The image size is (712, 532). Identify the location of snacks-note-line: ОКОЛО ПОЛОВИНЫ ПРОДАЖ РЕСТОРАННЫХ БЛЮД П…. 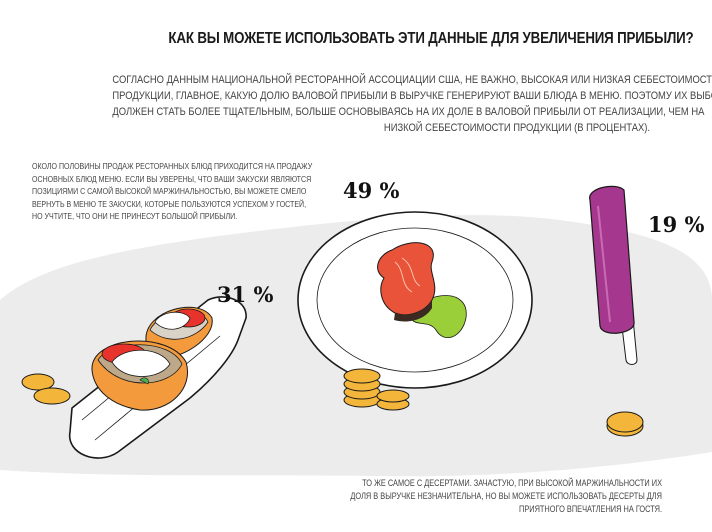
(172, 166).